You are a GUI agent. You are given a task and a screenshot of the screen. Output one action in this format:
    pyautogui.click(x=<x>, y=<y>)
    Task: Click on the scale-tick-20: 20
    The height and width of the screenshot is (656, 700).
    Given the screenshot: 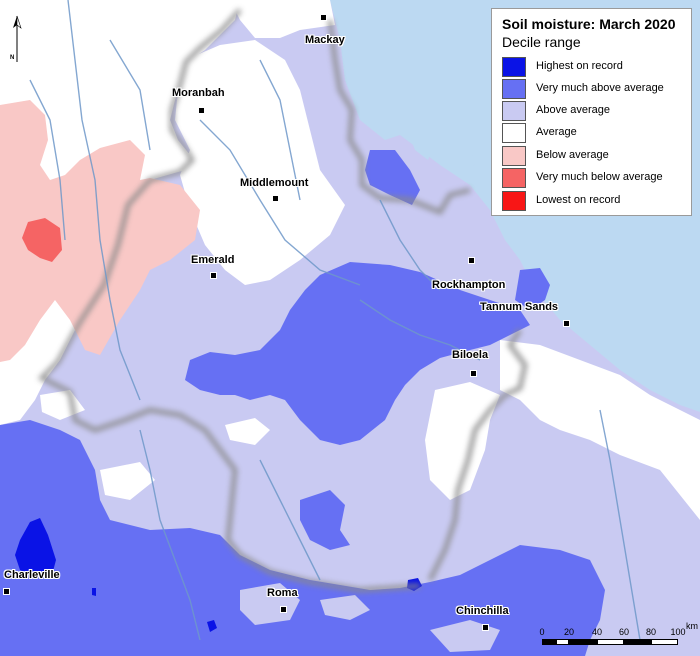 What is the action you would take?
    pyautogui.click(x=569, y=632)
    